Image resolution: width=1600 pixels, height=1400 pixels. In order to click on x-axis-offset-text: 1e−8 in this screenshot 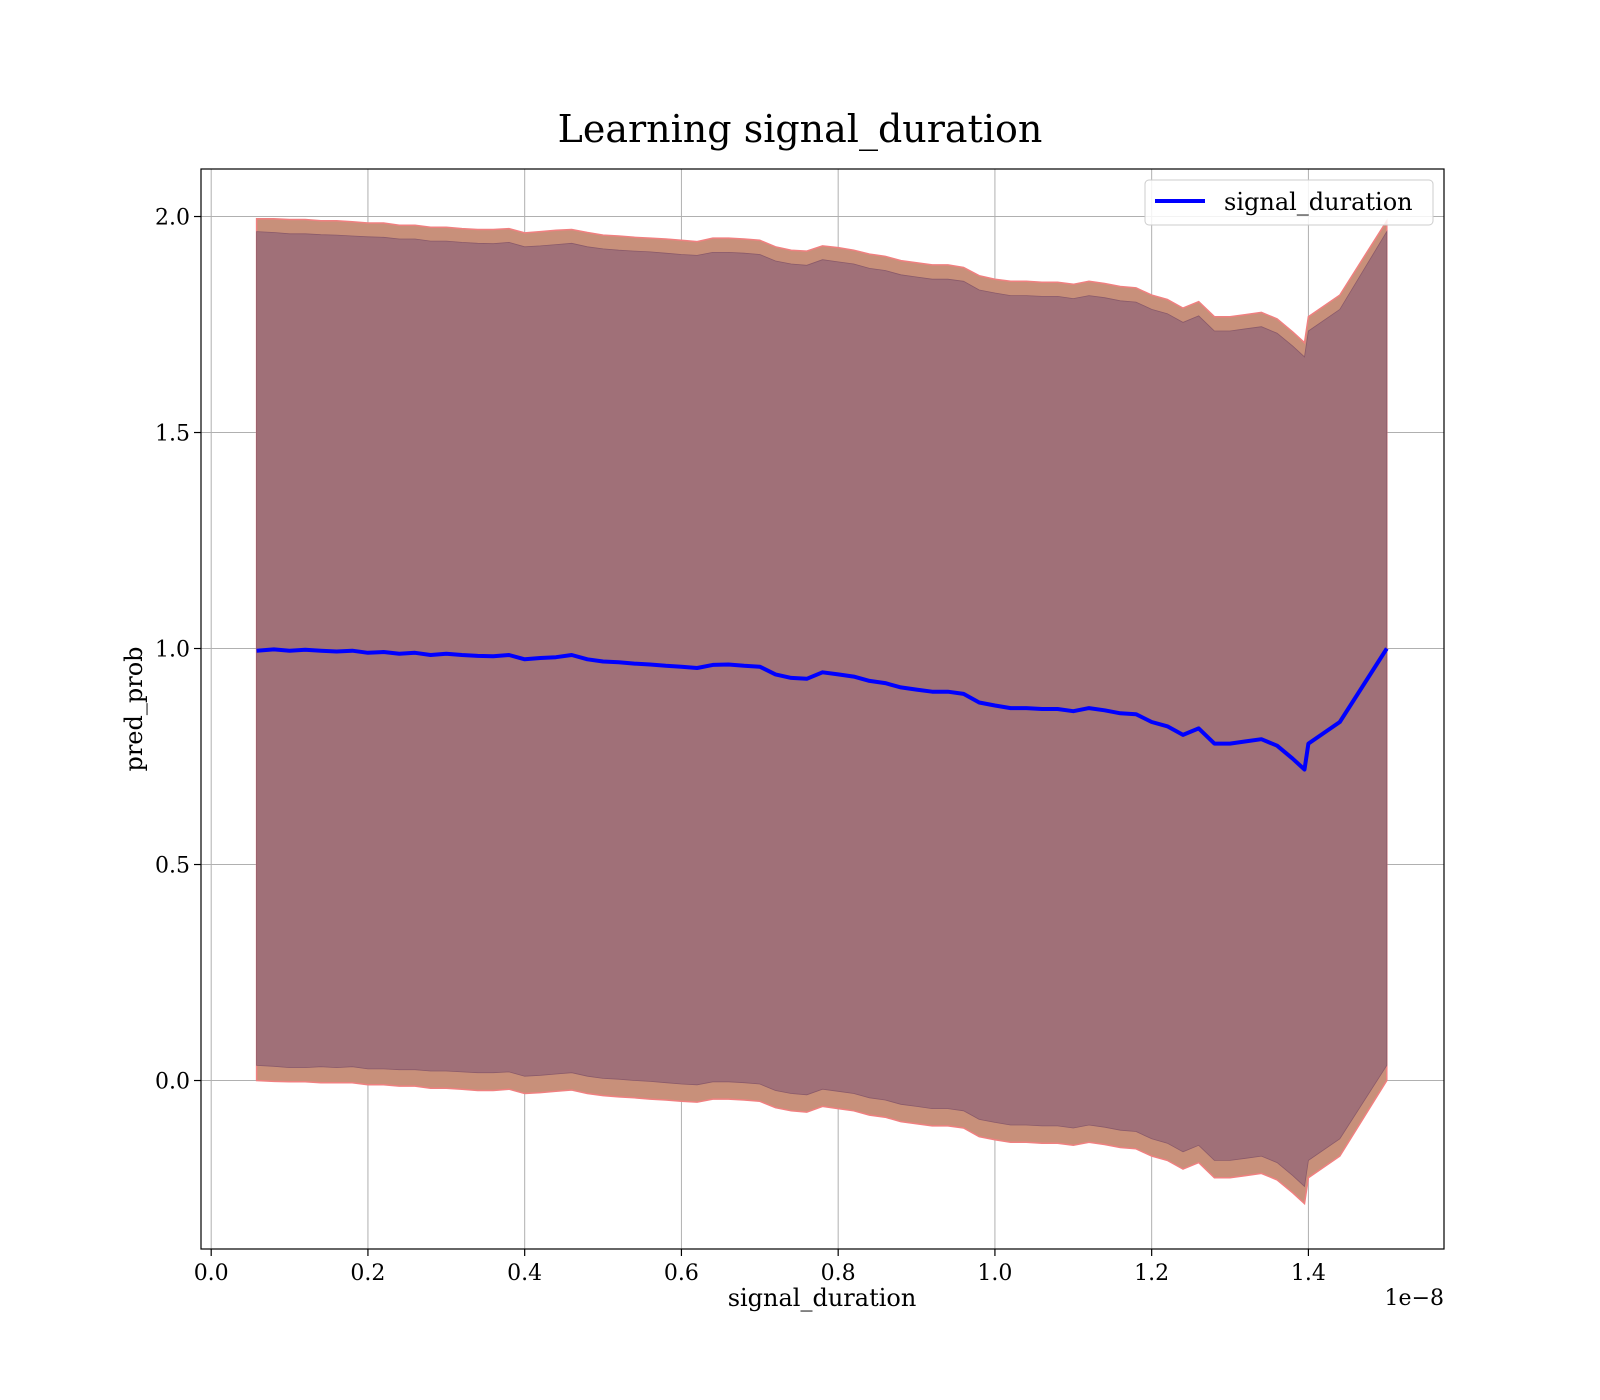, I will do `click(1414, 1298)`.